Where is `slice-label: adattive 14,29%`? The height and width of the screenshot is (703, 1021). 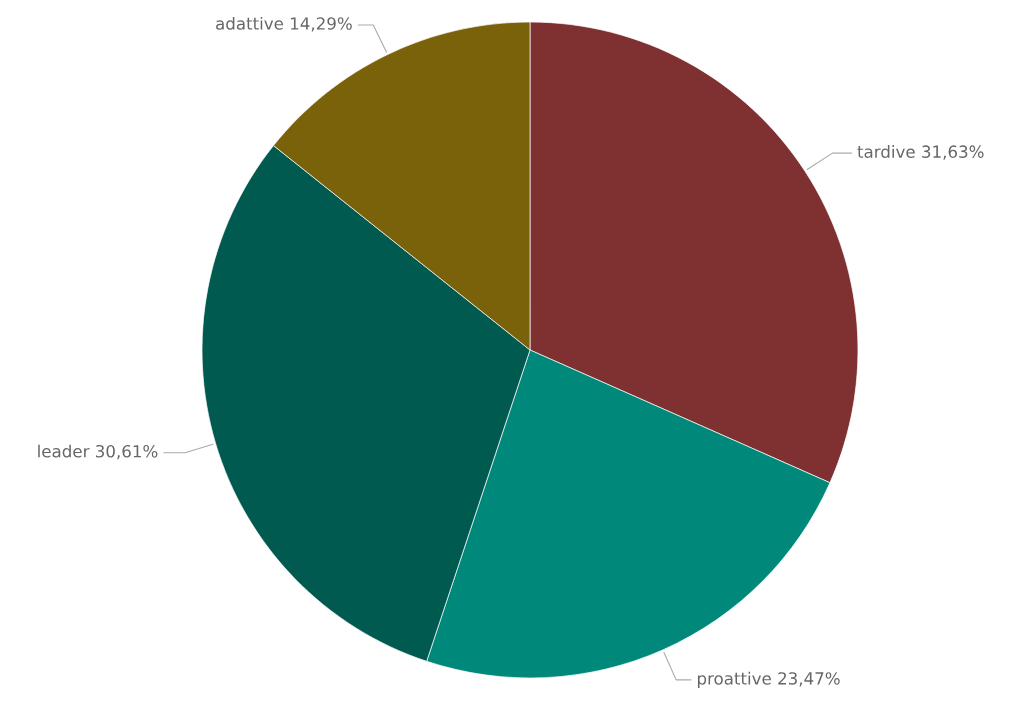 slice-label: adattive 14,29% is located at coordinates (284, 24).